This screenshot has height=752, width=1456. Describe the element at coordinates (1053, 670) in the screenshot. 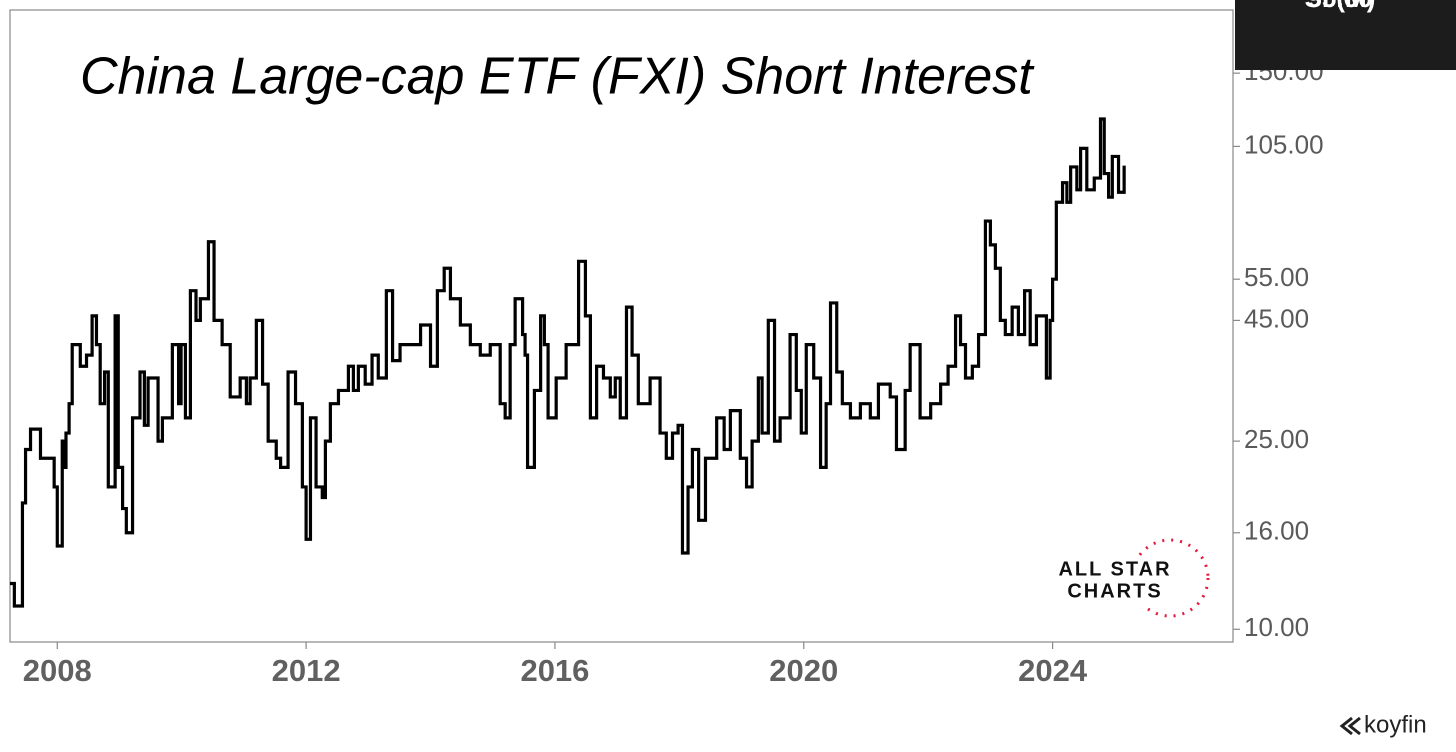

I see `x-tick-label: 2024` at that location.